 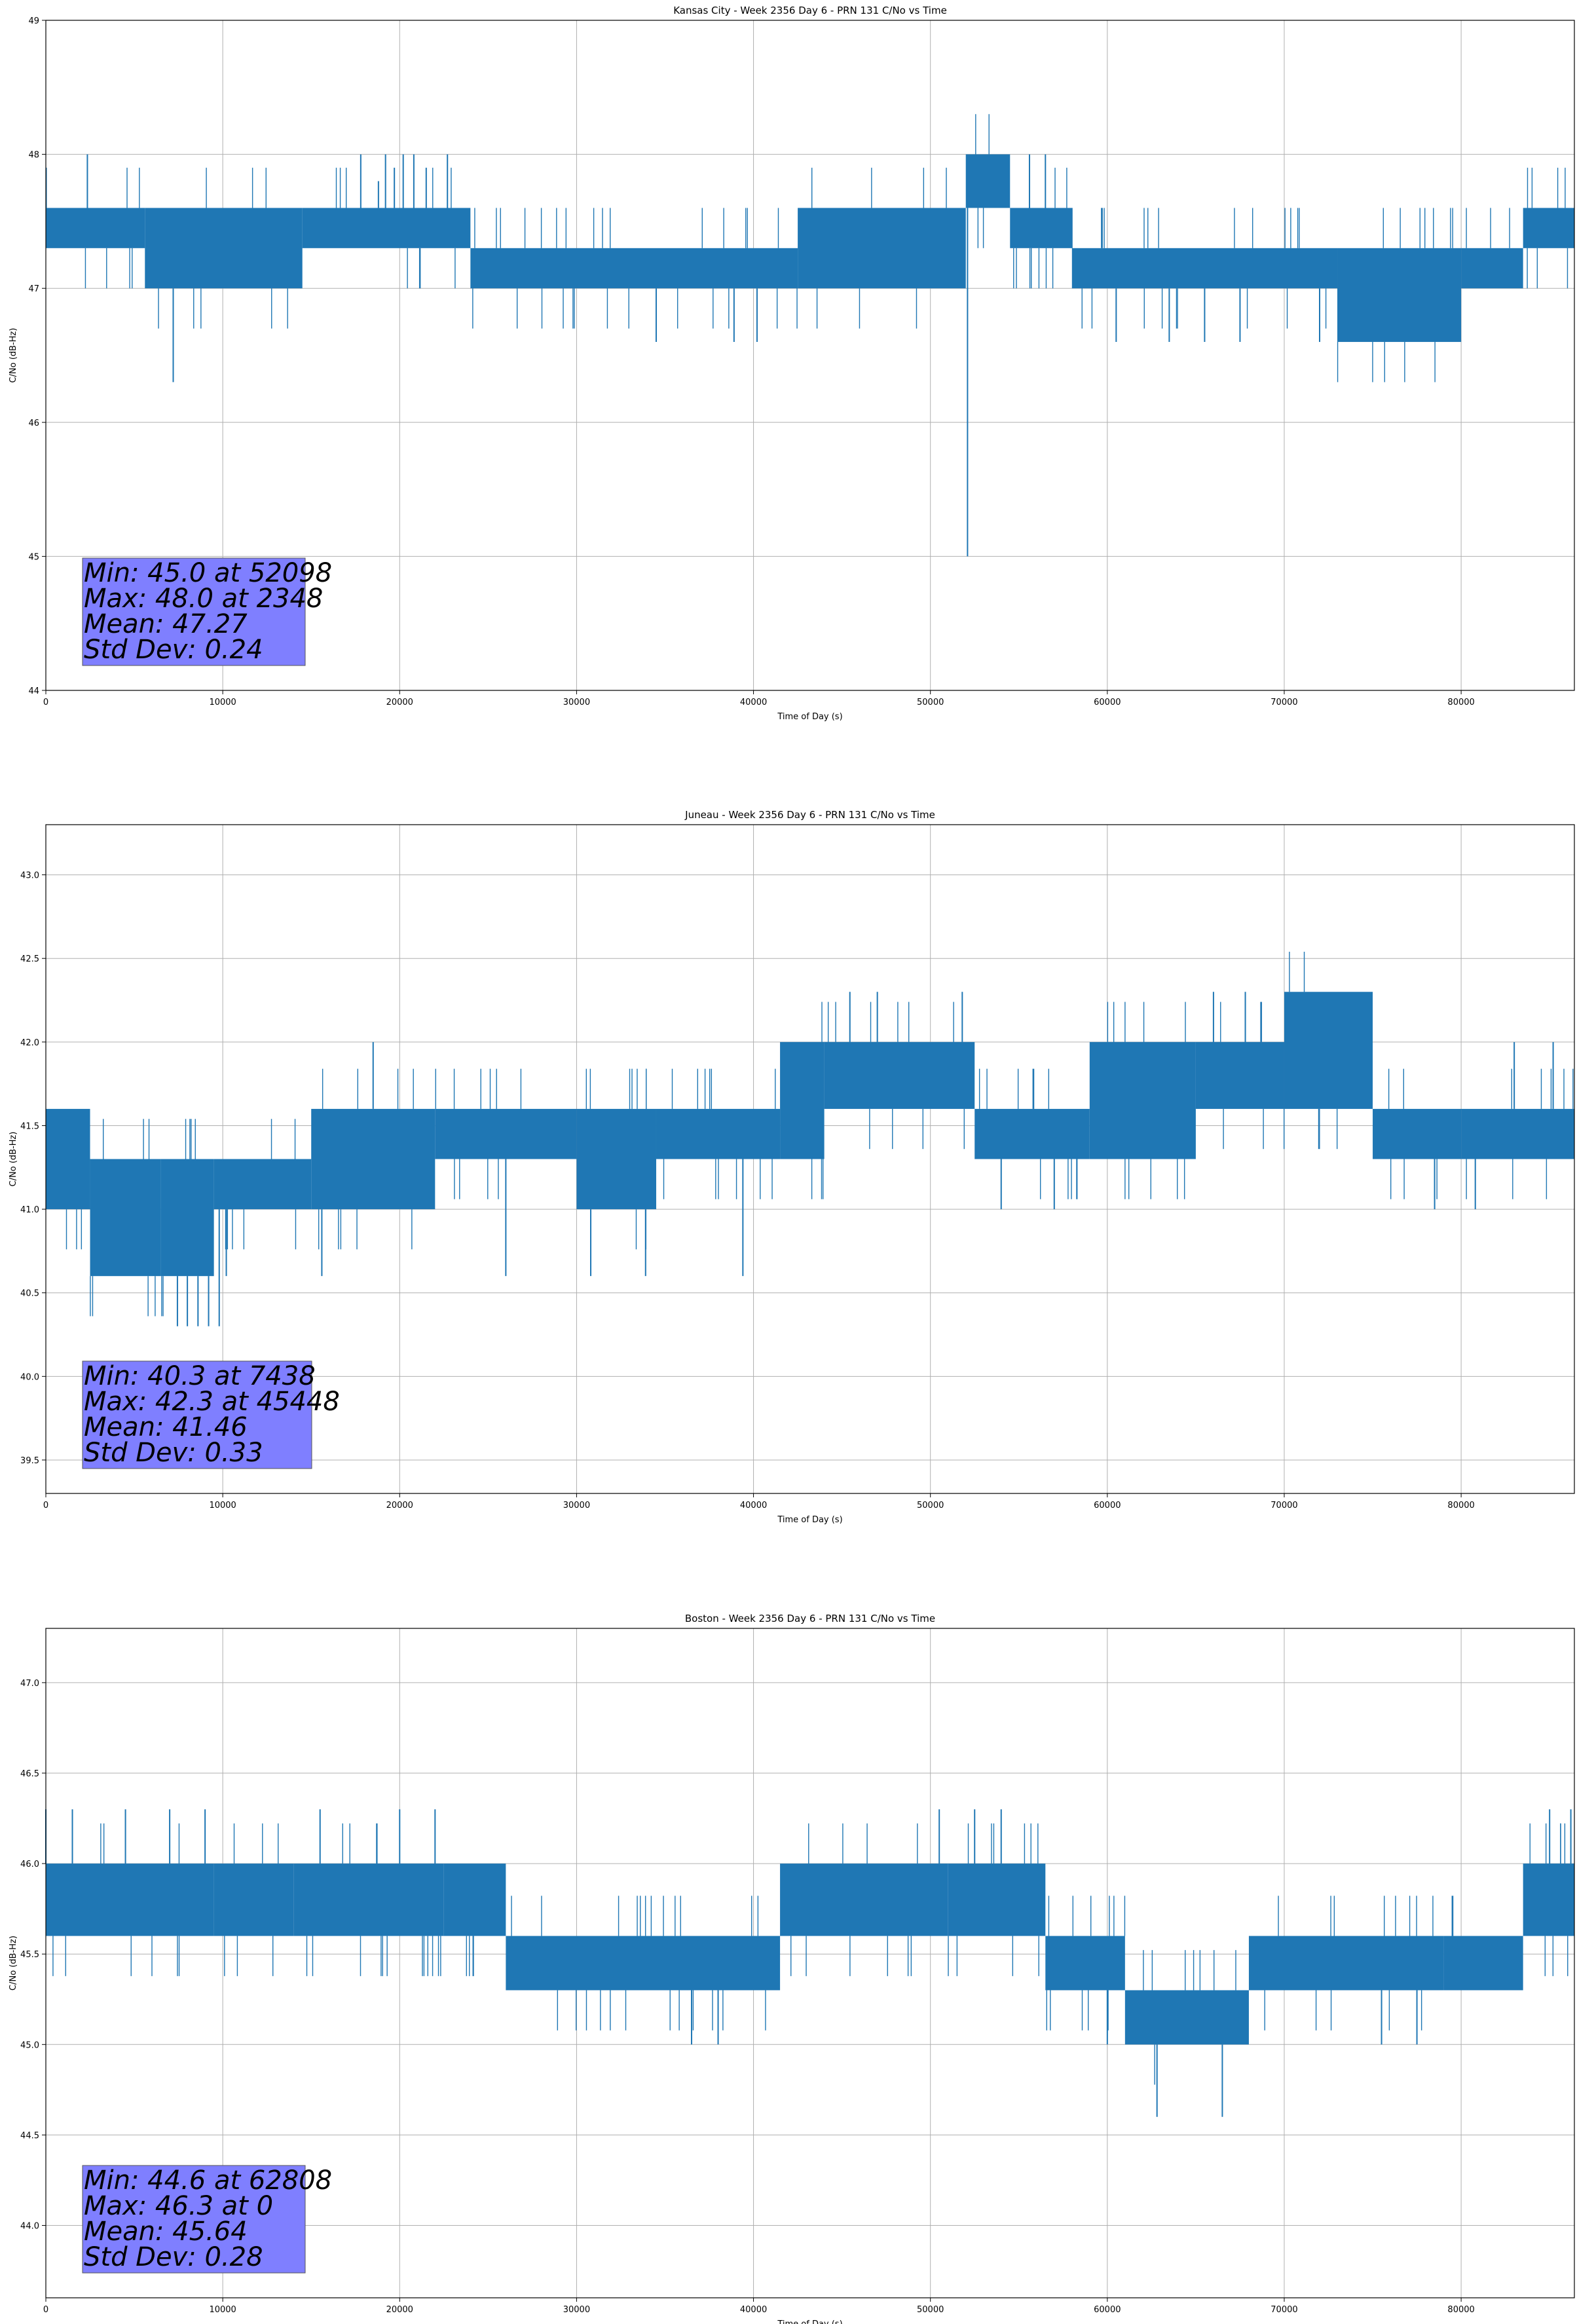 I want to click on stats-line: Min: 44.6 at 62808, so click(x=208, y=2180).